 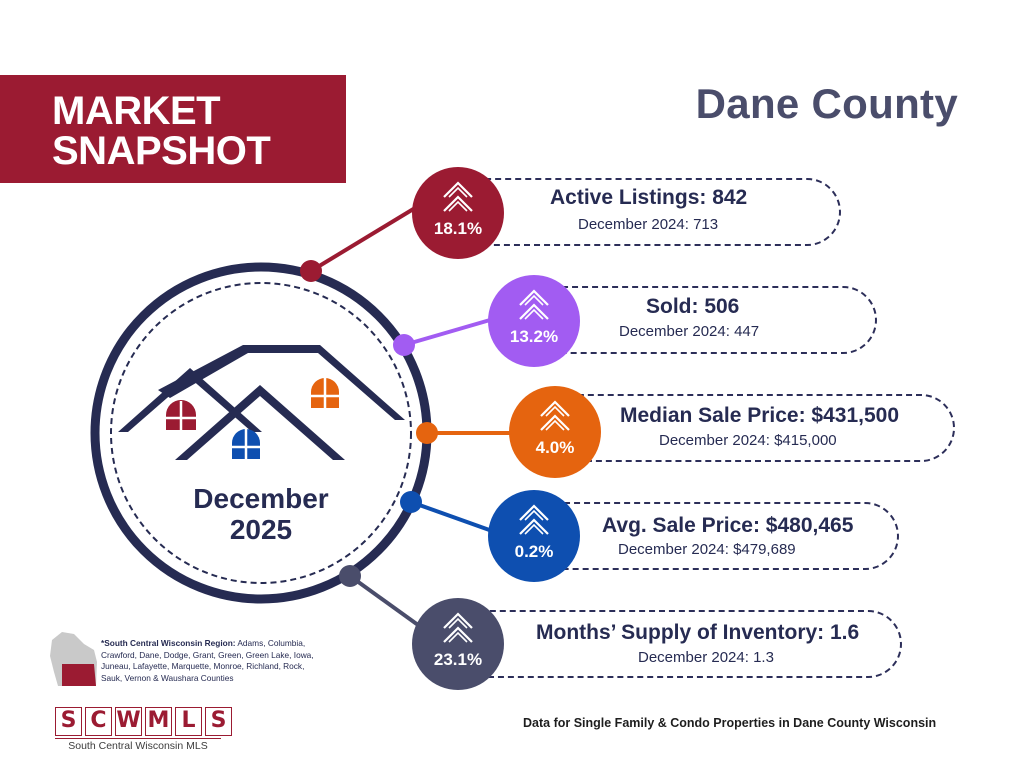 I want to click on metric-title-sold: Sold: 506, so click(x=693, y=306).